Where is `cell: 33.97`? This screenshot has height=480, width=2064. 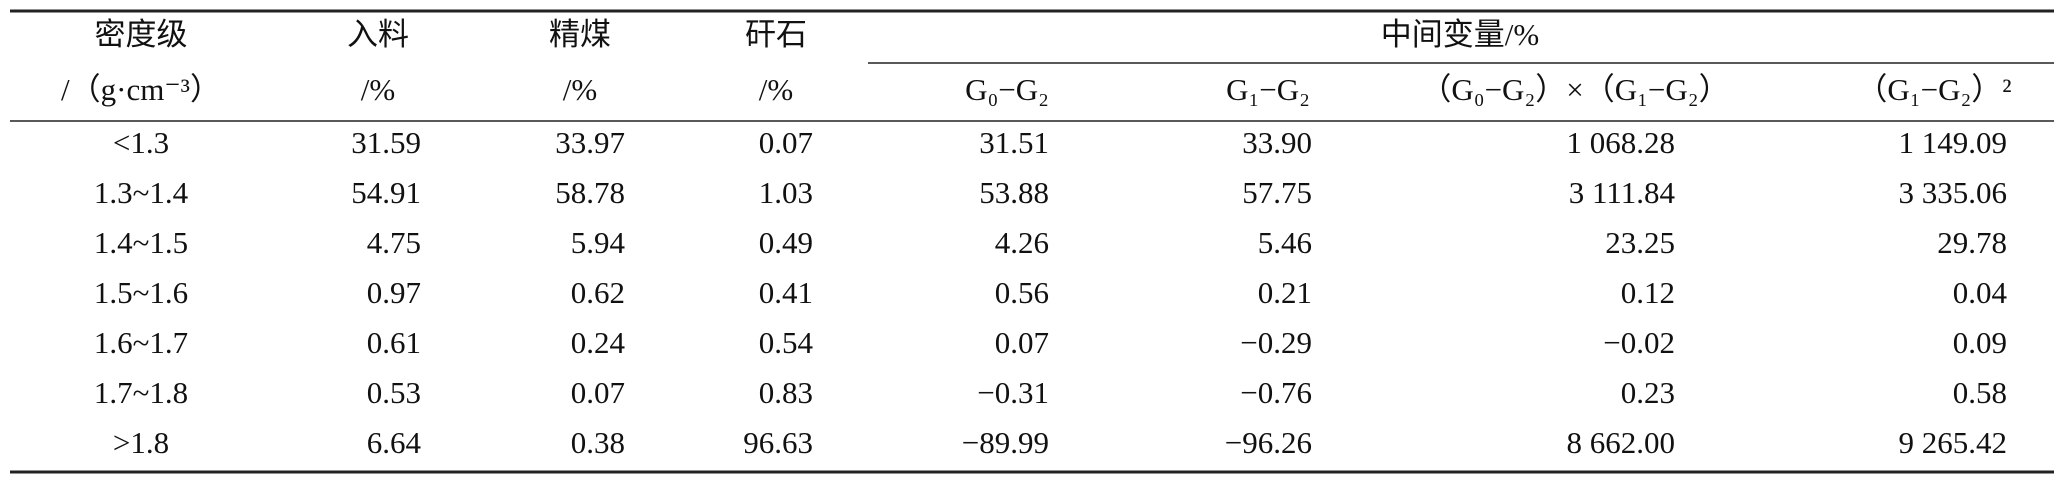
cell: 33.97 is located at coordinates (590, 142).